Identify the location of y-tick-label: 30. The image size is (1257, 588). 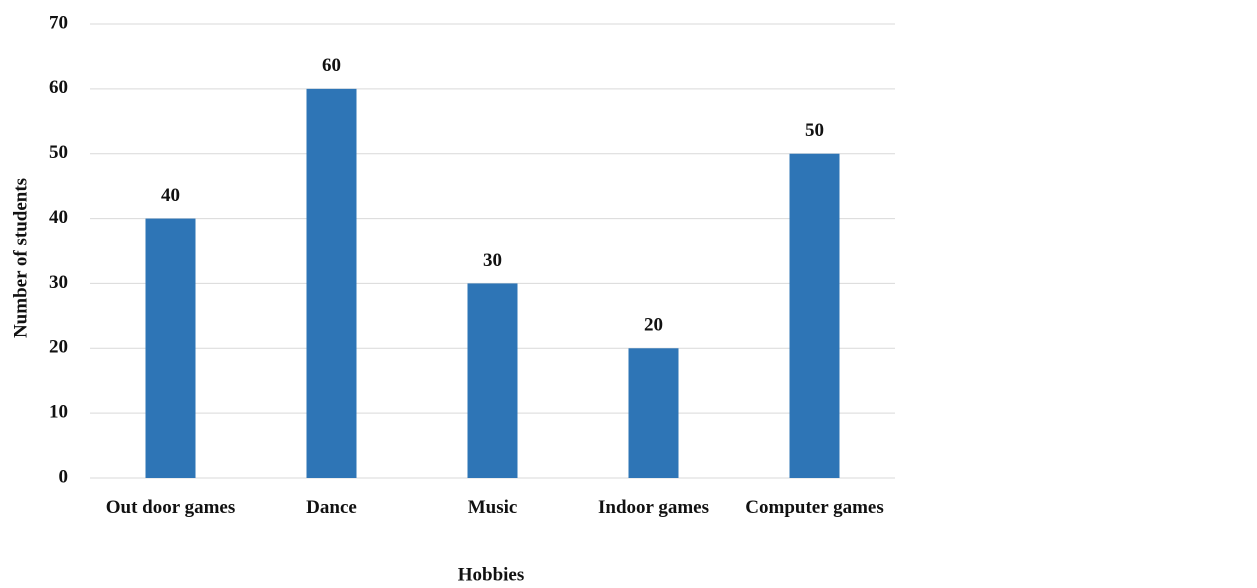
(58, 282).